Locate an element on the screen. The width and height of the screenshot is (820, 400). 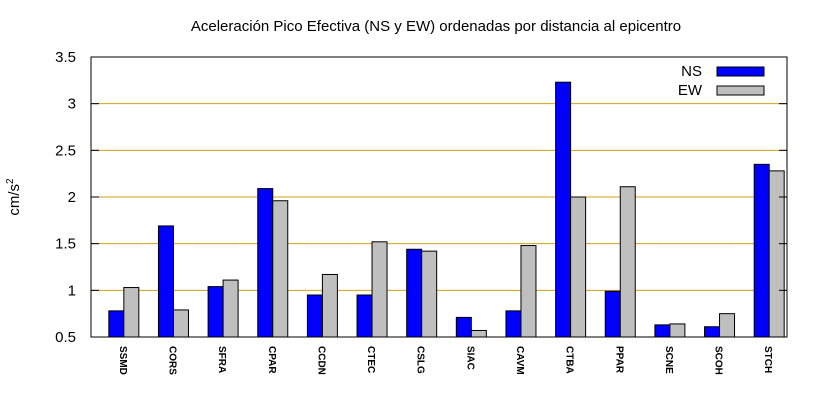
x-tick-label: STCH is located at coordinates (767, 359).